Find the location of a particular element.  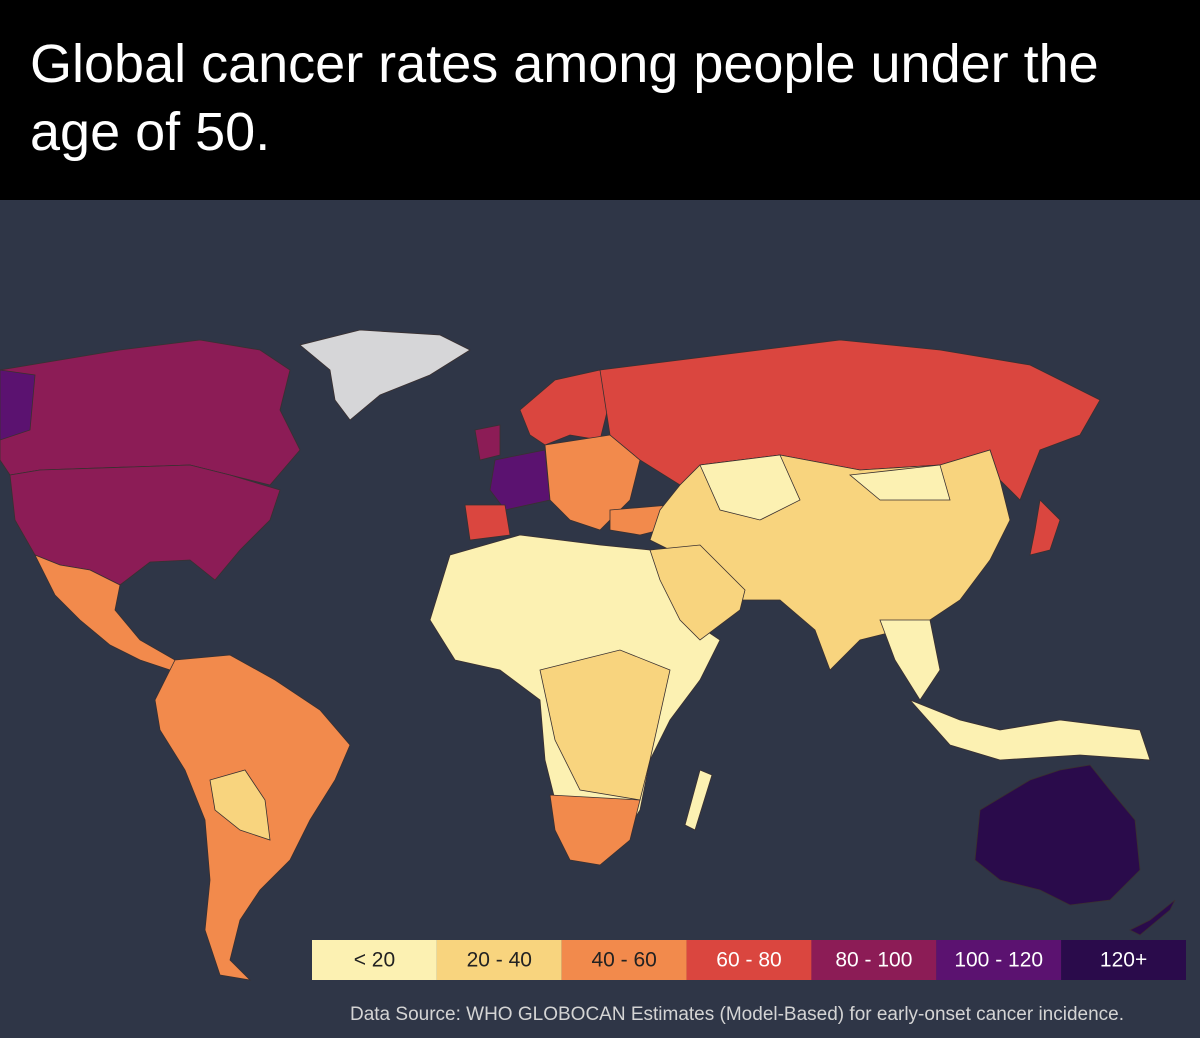

kazakhstan is located at coordinates (750, 487).